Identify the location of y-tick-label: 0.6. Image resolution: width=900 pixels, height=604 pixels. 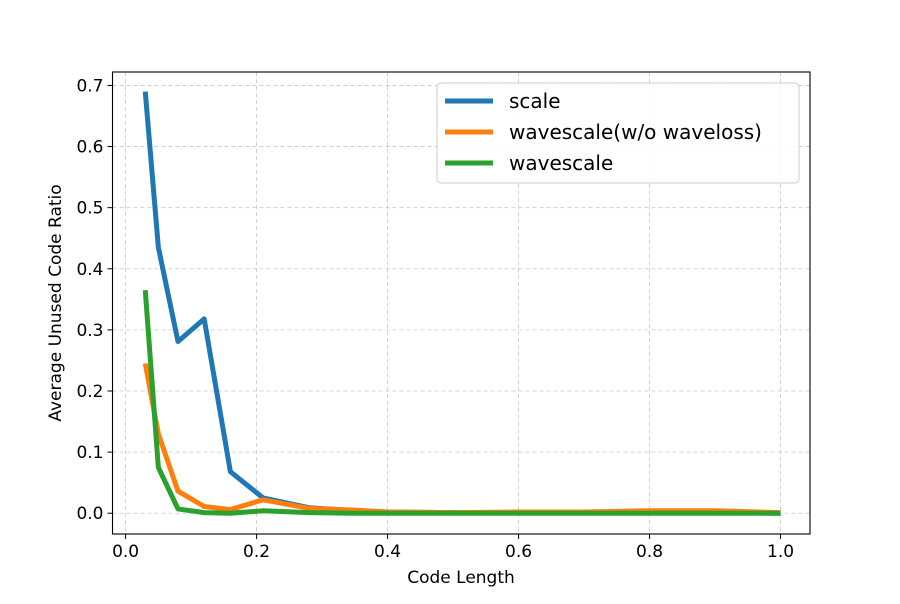
(89, 148).